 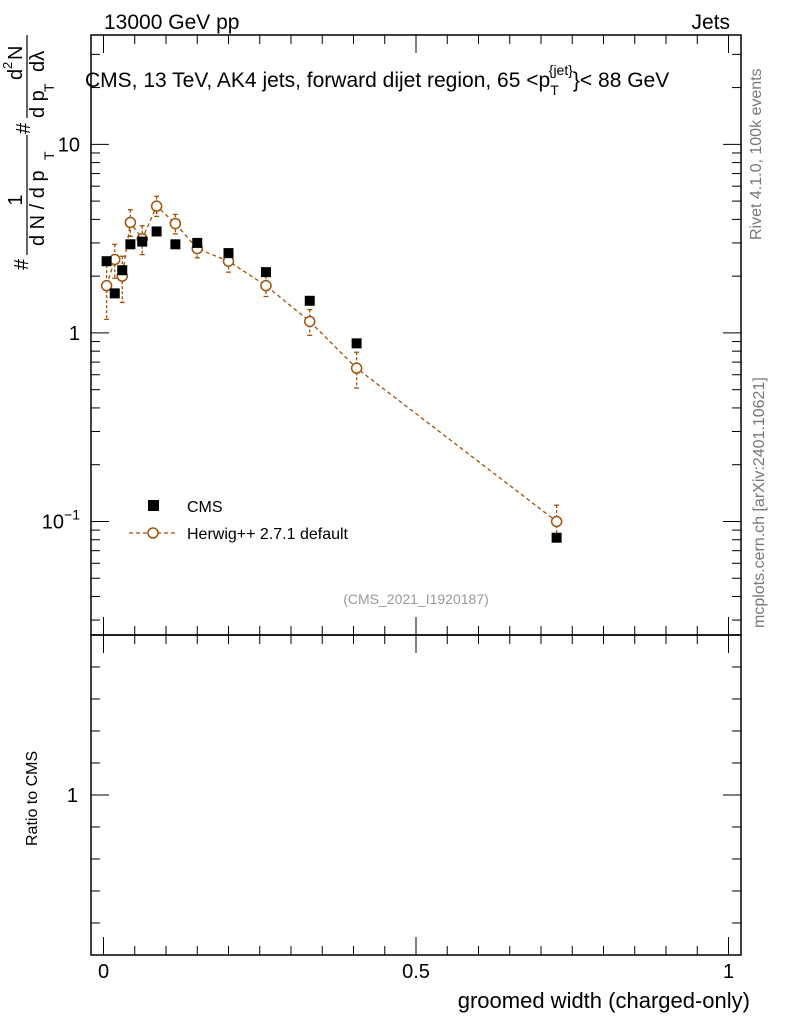 I want to click on ratio-ylabel: Ratio to CMS, so click(x=32, y=798).